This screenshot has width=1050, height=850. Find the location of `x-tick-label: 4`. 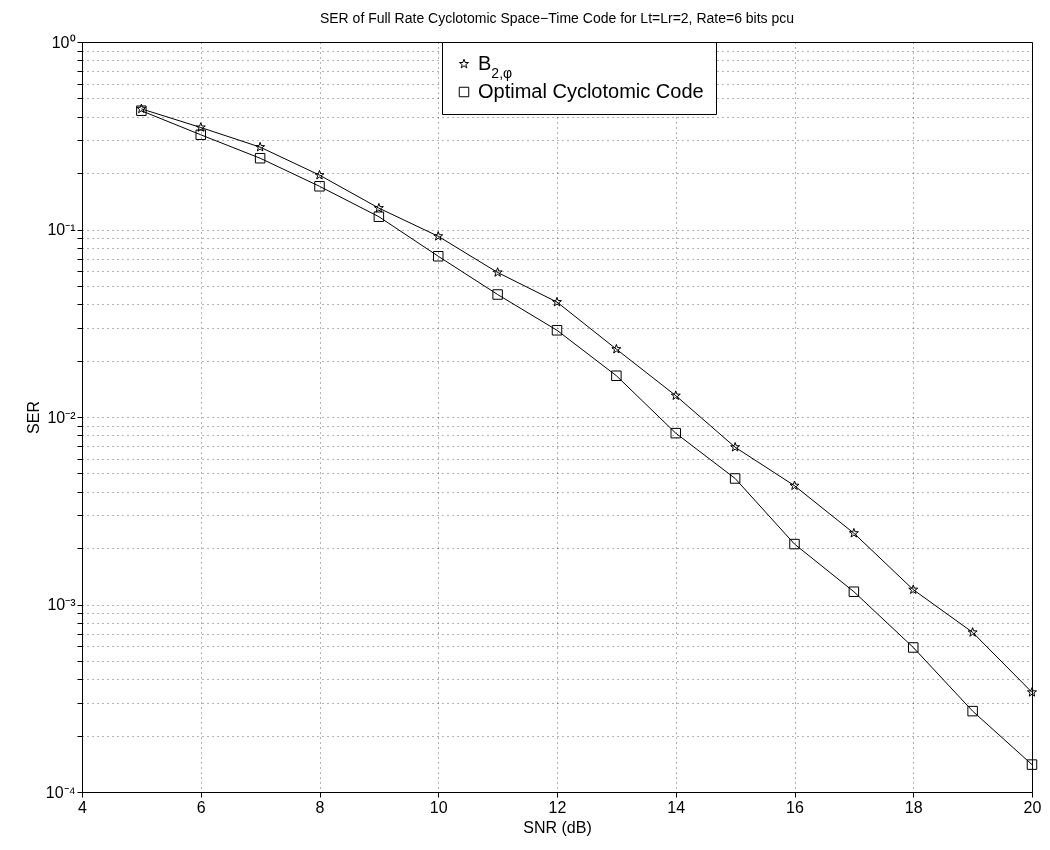

x-tick-label: 4 is located at coordinates (83, 807).